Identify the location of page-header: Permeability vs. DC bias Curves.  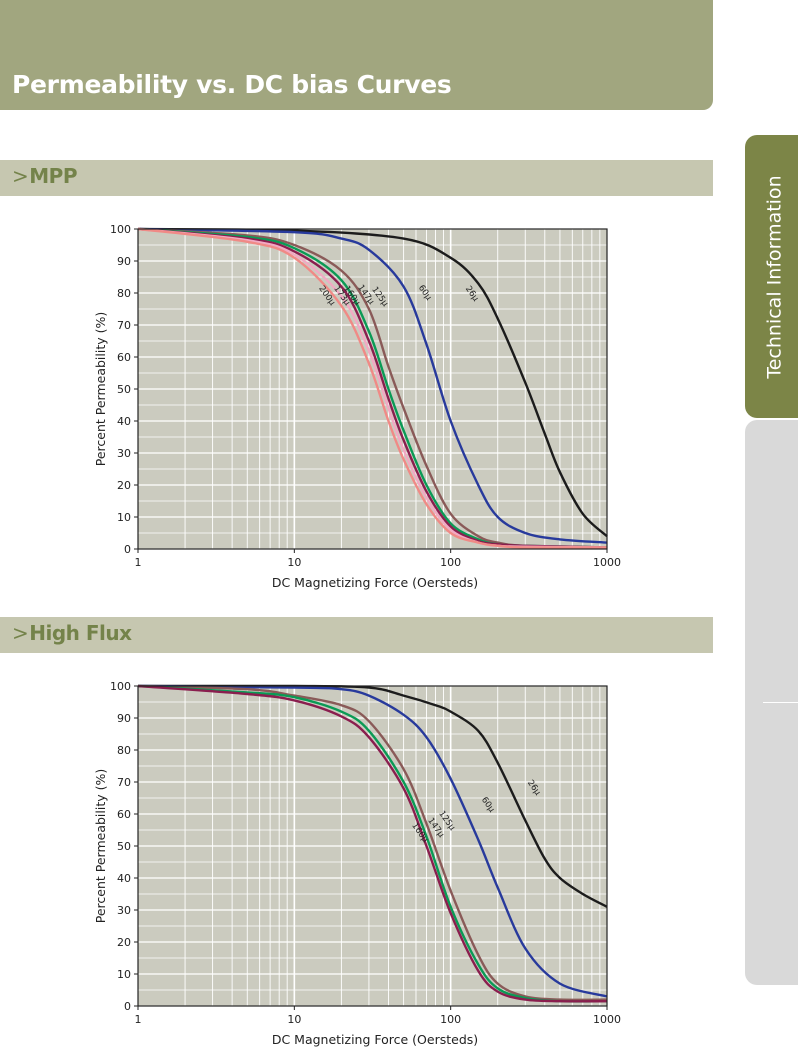
(356, 55).